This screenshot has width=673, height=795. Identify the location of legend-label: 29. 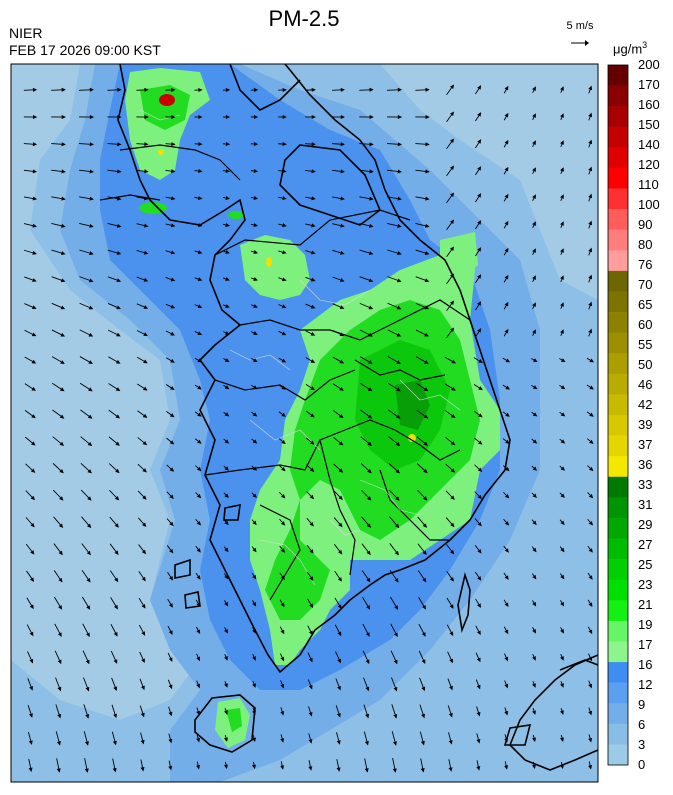
(645, 524).